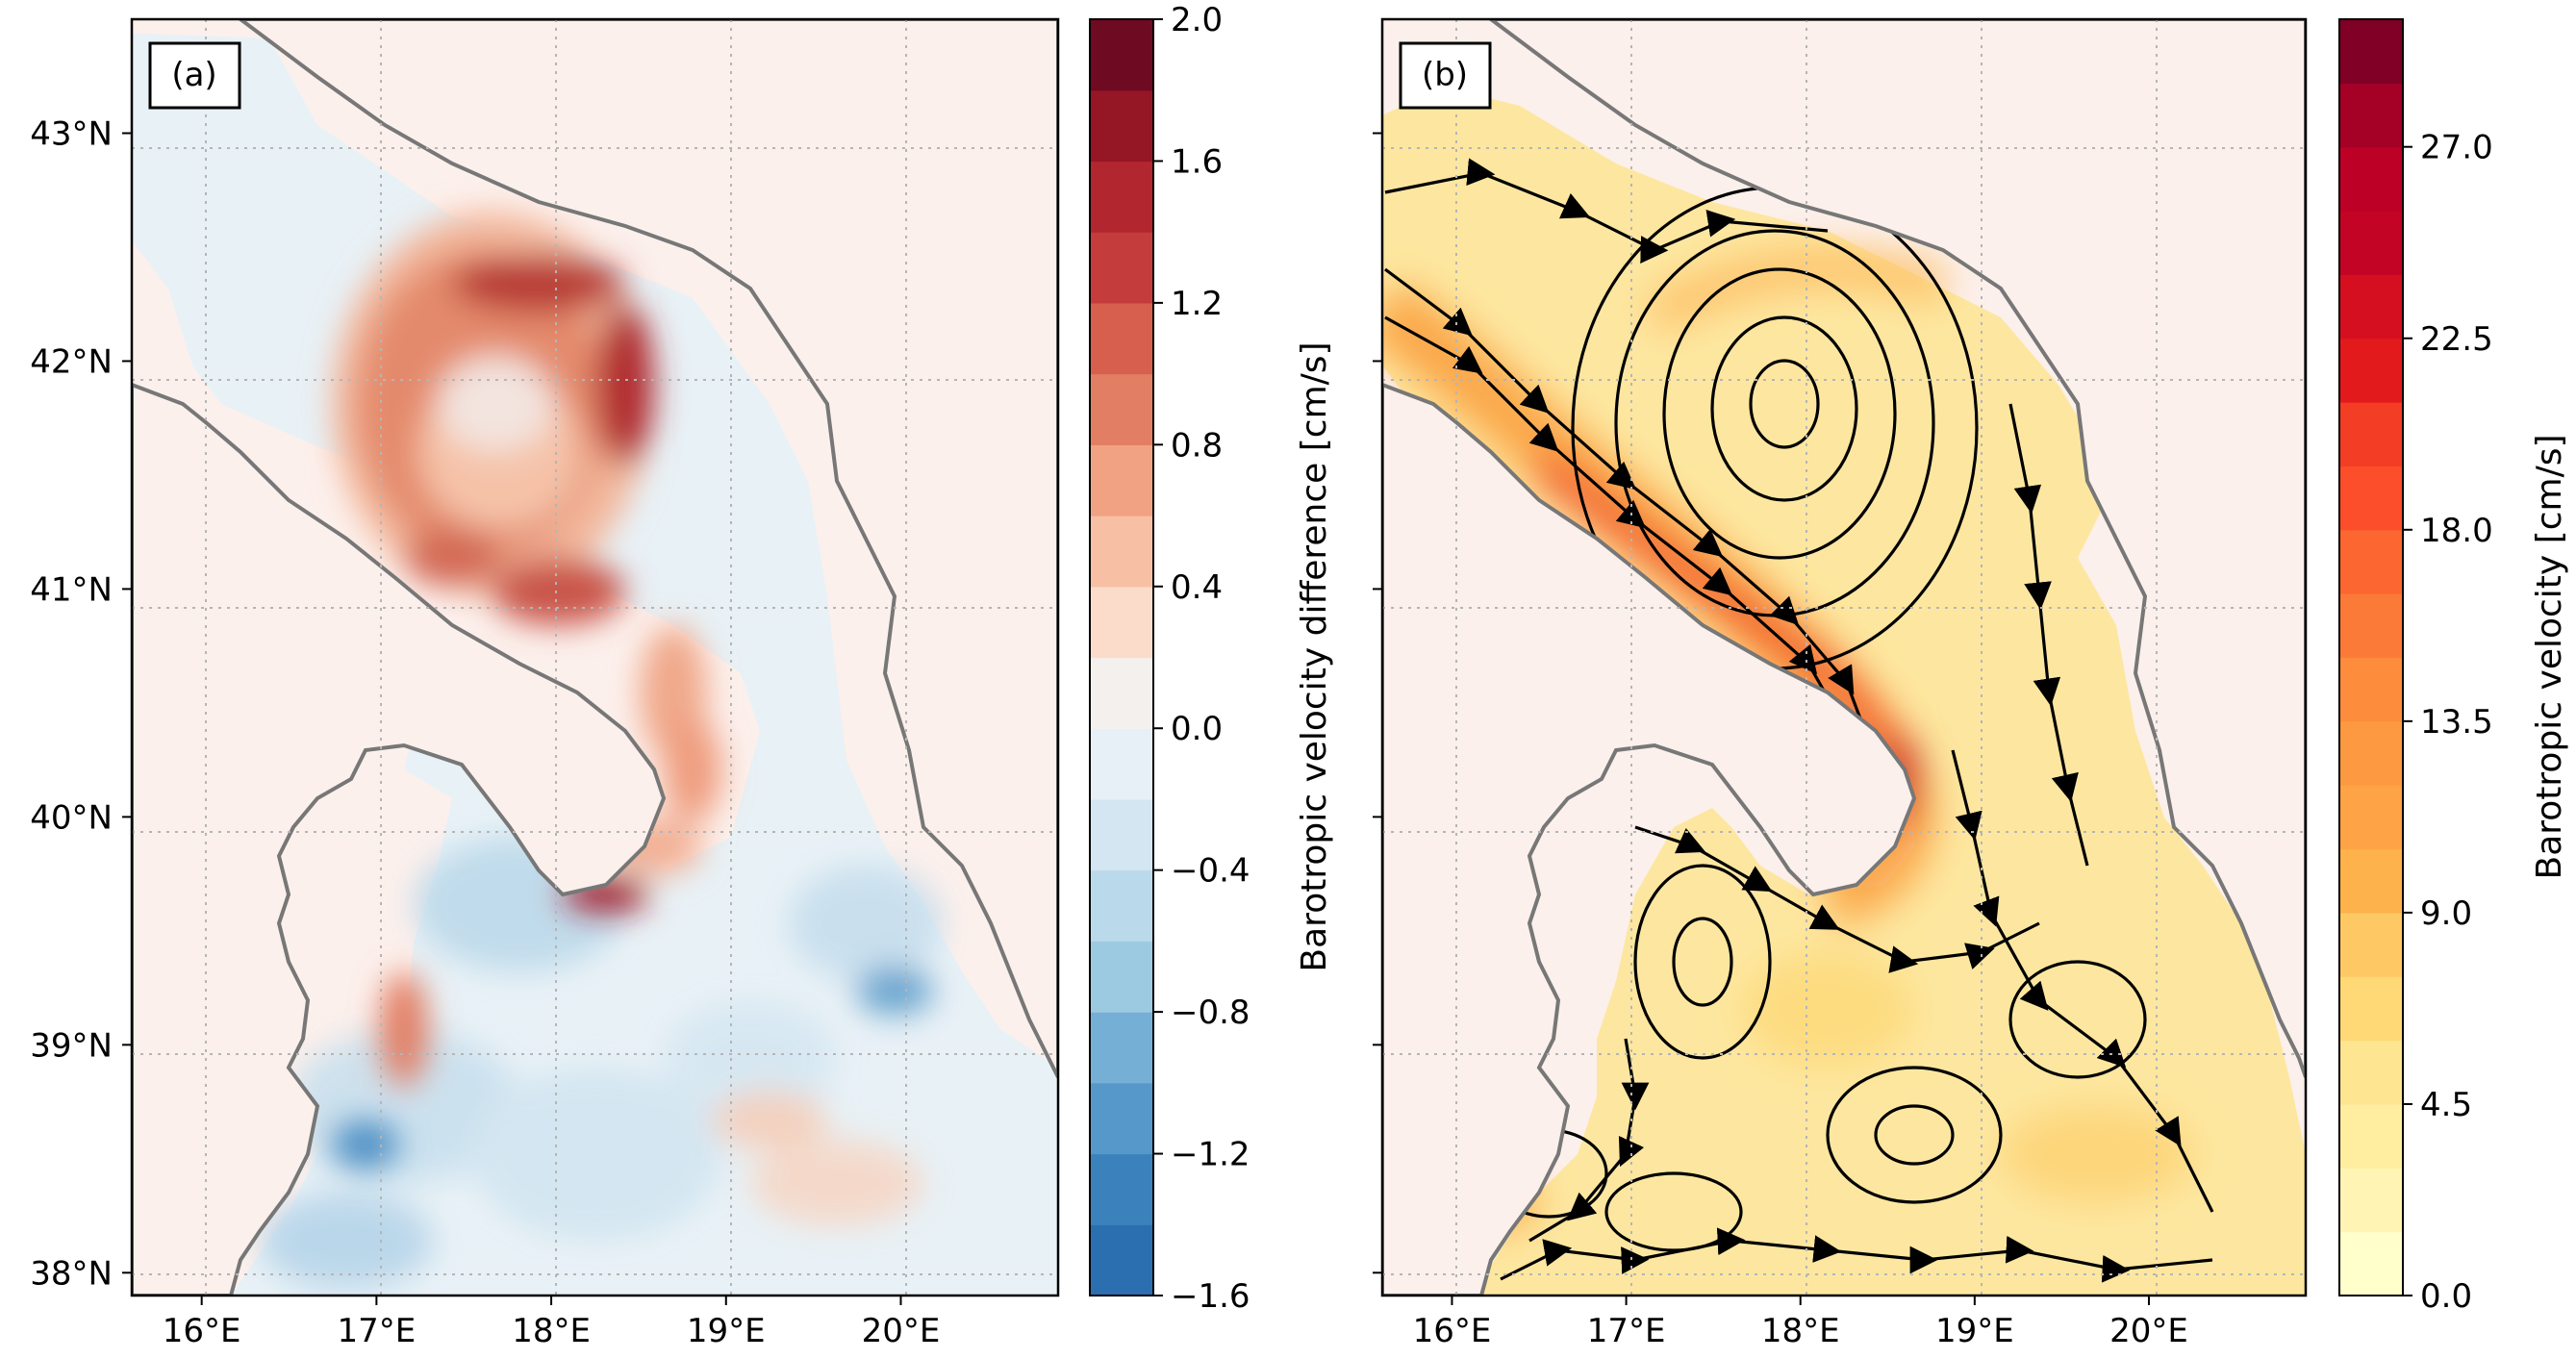 Image resolution: width=2576 pixels, height=1359 pixels. I want to click on colorbar-a-bands, so click(1122, 657).